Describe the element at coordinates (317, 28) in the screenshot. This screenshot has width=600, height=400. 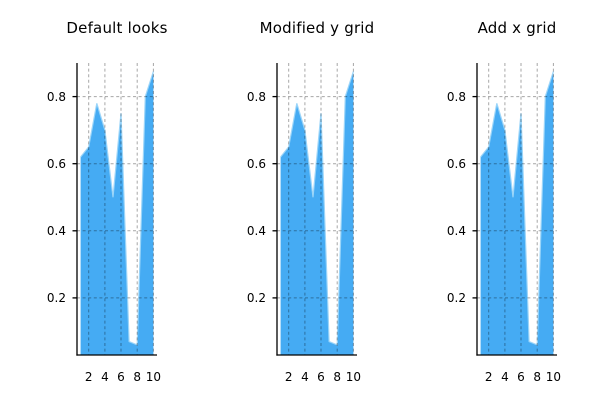
I see `panel-title: Modified y grid` at that location.